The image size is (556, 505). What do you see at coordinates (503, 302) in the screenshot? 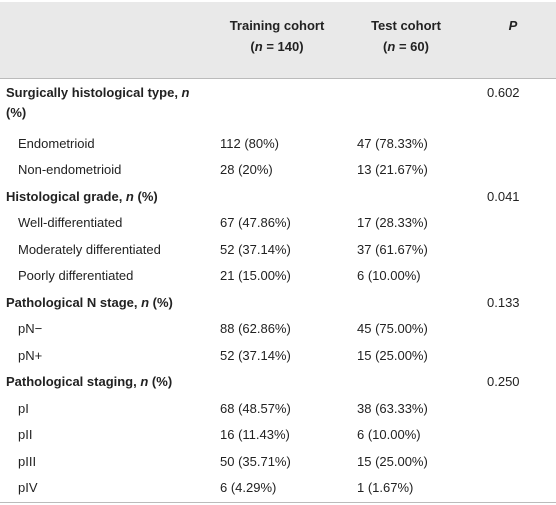
I see `p-value: 0.133` at bounding box center [503, 302].